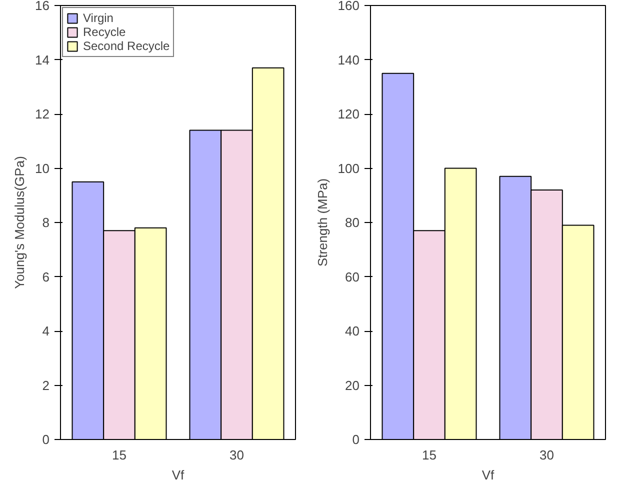 Image resolution: width=630 pixels, height=495 pixels. Describe the element at coordinates (352, 222) in the screenshot. I see `y-tick-label: 80` at that location.